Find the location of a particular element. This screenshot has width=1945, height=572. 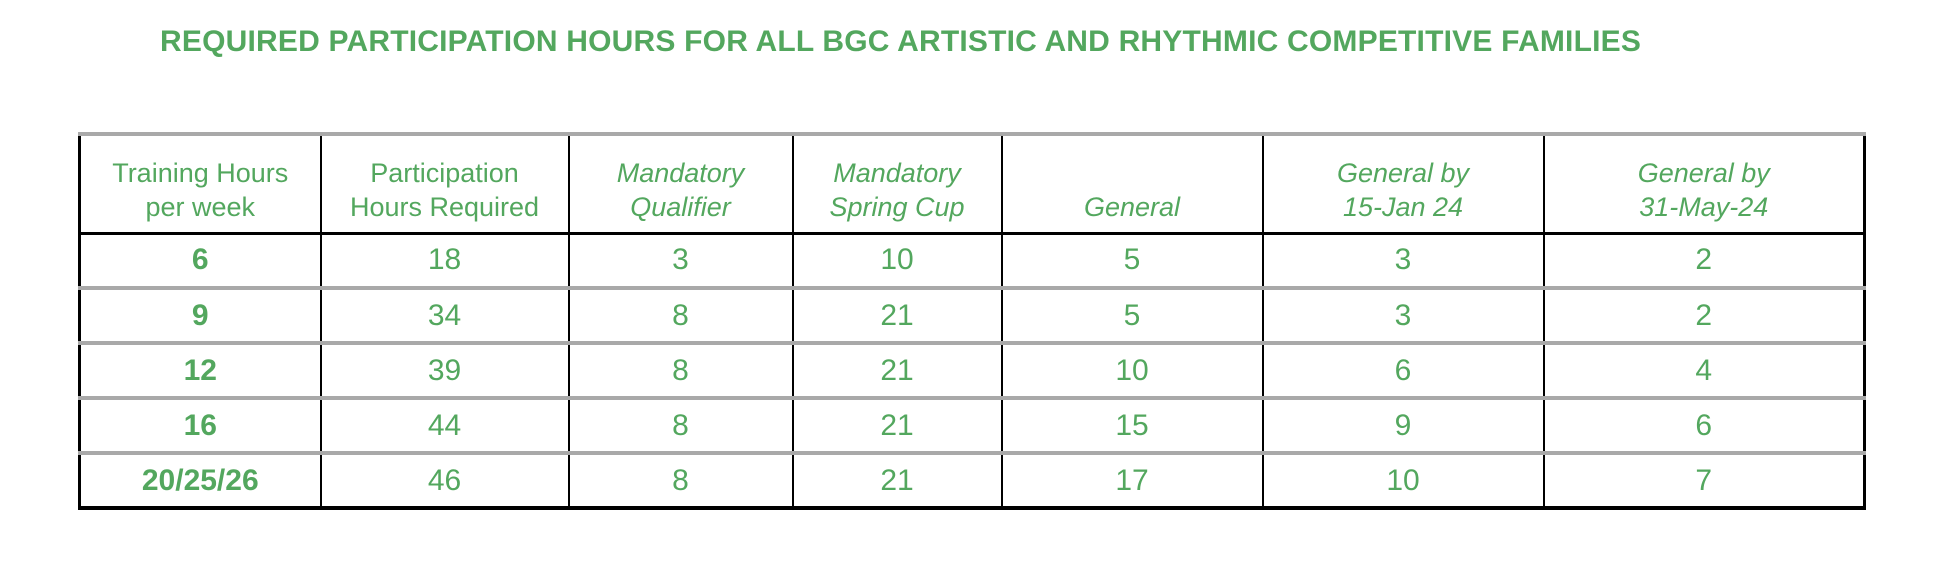

table-cell: 7 is located at coordinates (1704, 479).